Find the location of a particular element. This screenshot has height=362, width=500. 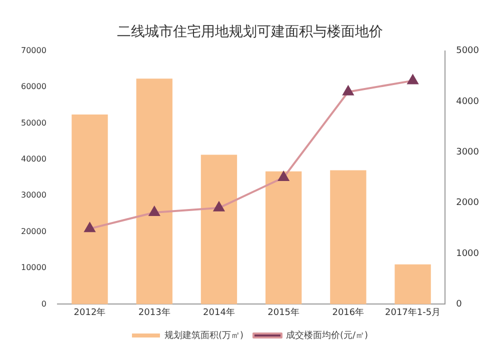

y-tick-label: 10000 is located at coordinates (33, 267).